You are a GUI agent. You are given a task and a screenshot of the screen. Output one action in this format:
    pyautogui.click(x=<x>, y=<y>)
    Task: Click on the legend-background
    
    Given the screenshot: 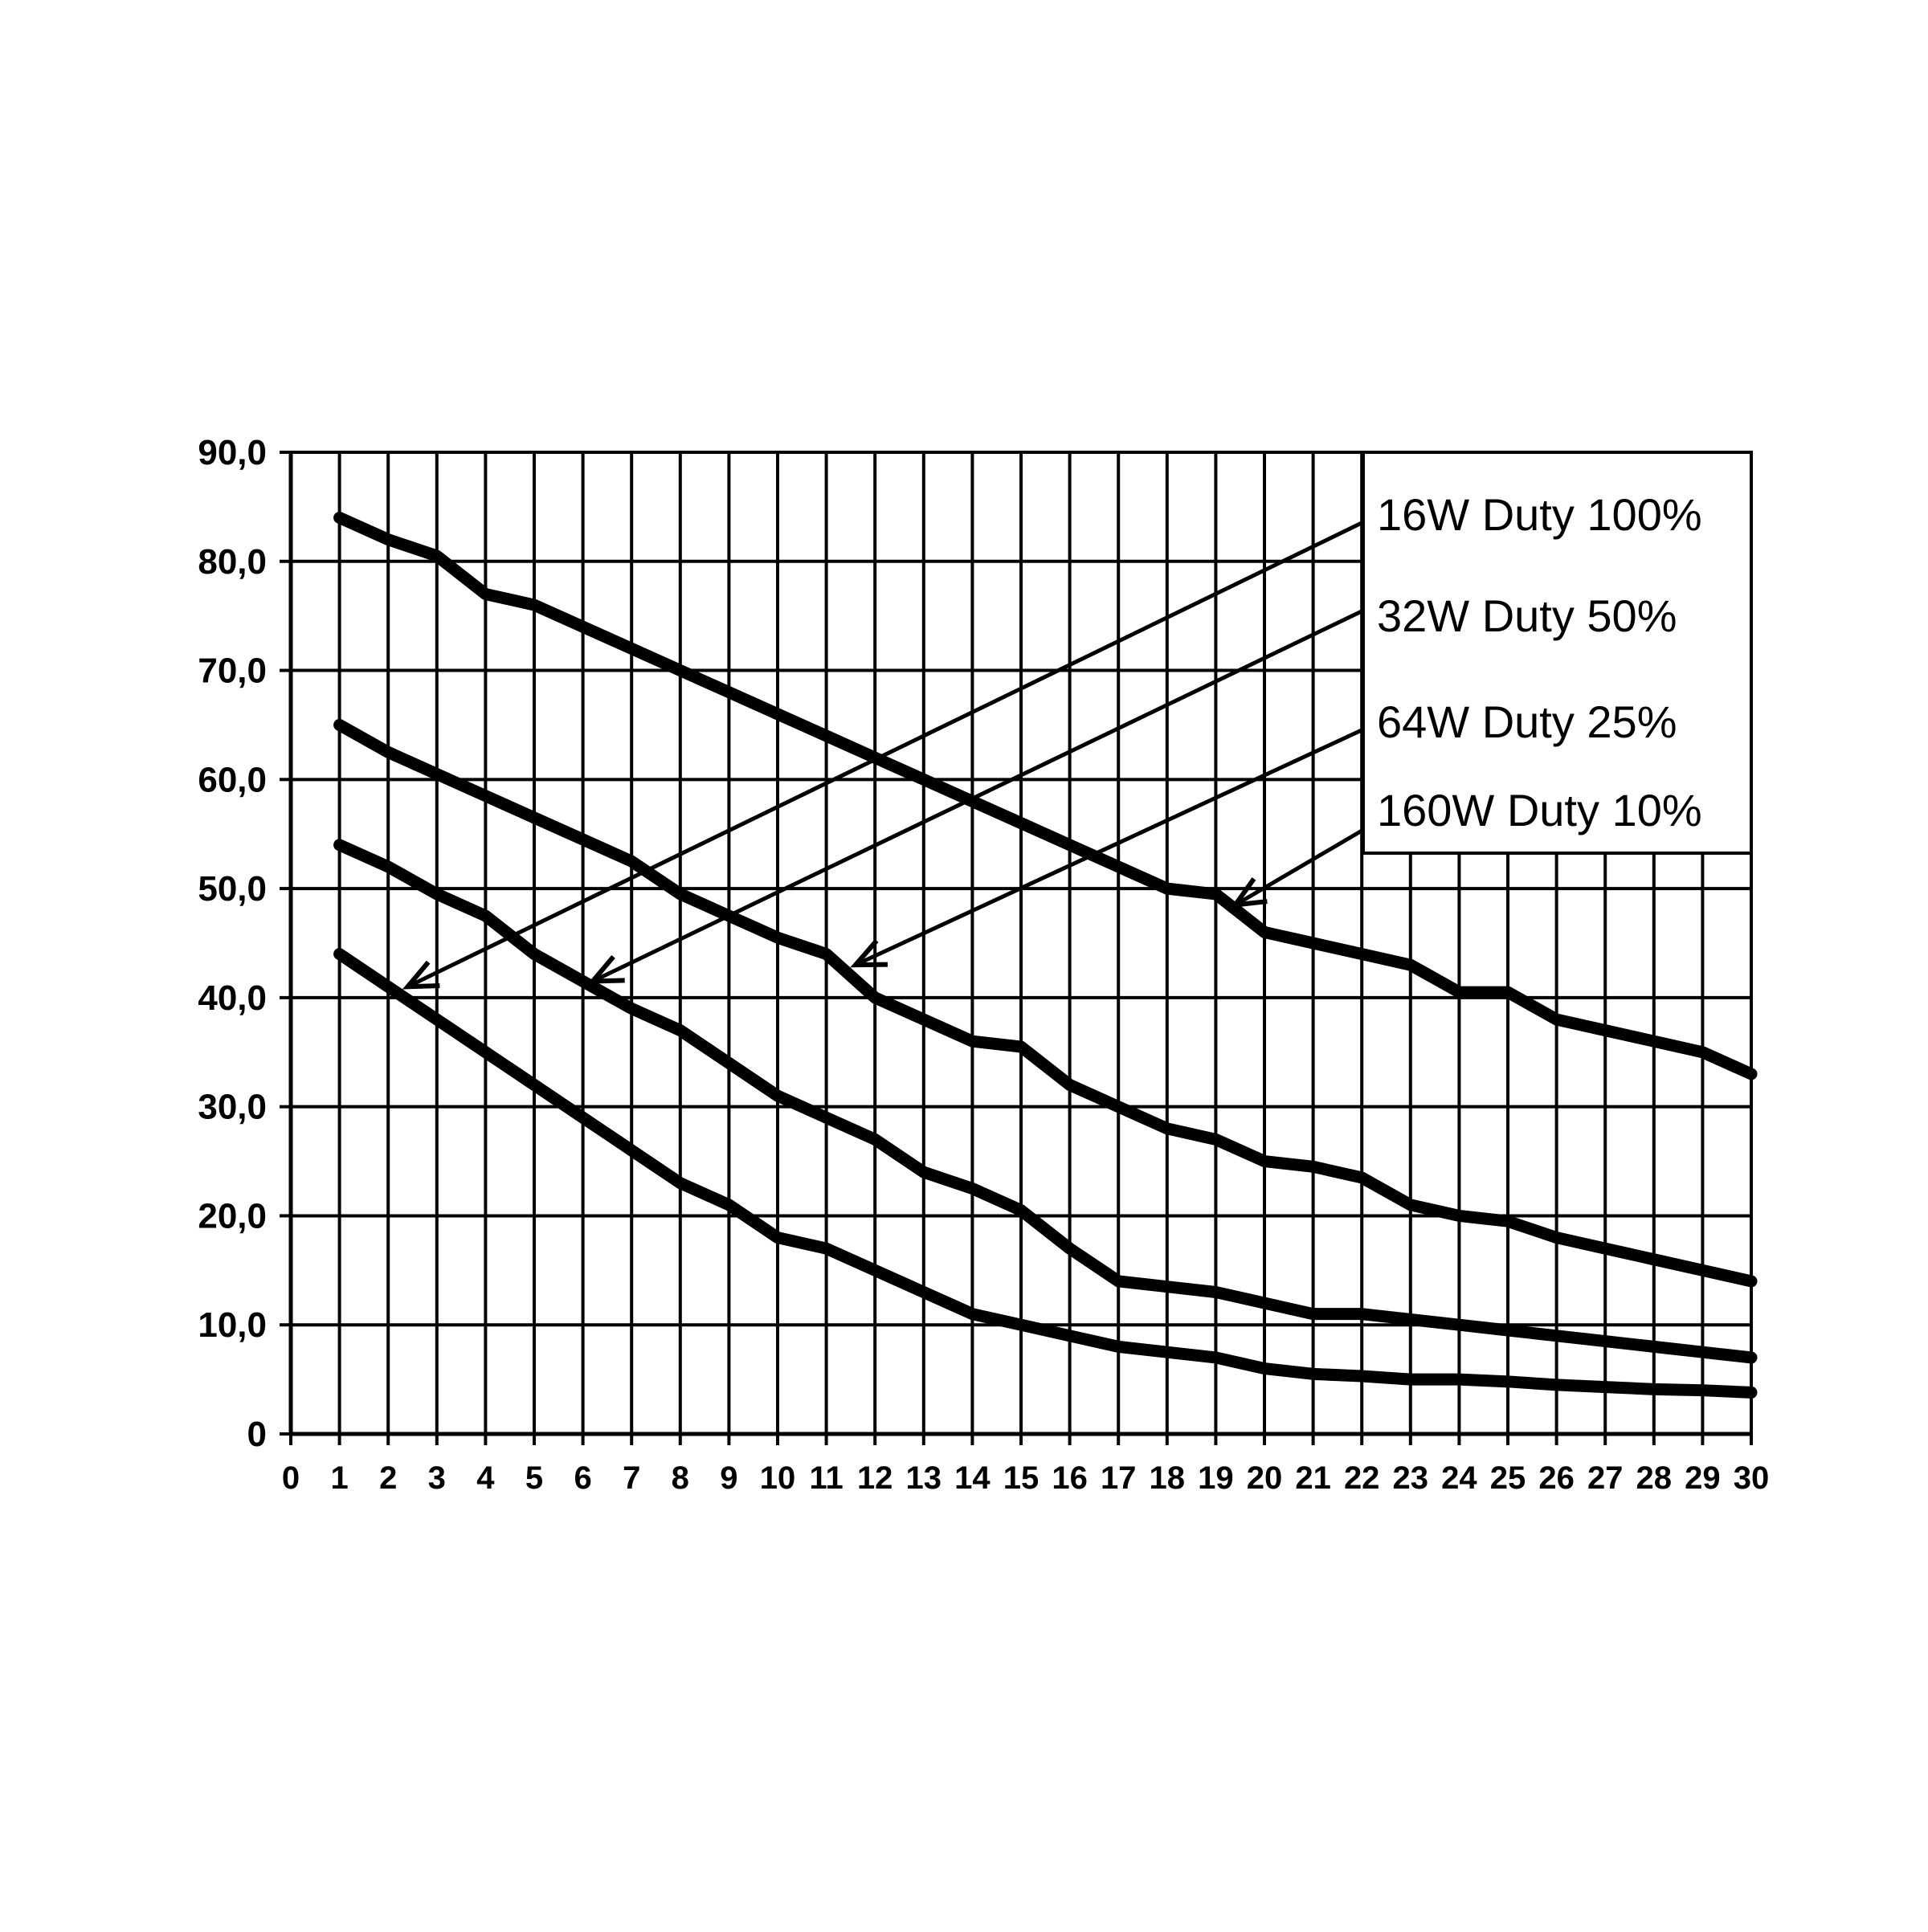 What is the action you would take?
    pyautogui.click(x=1557, y=653)
    